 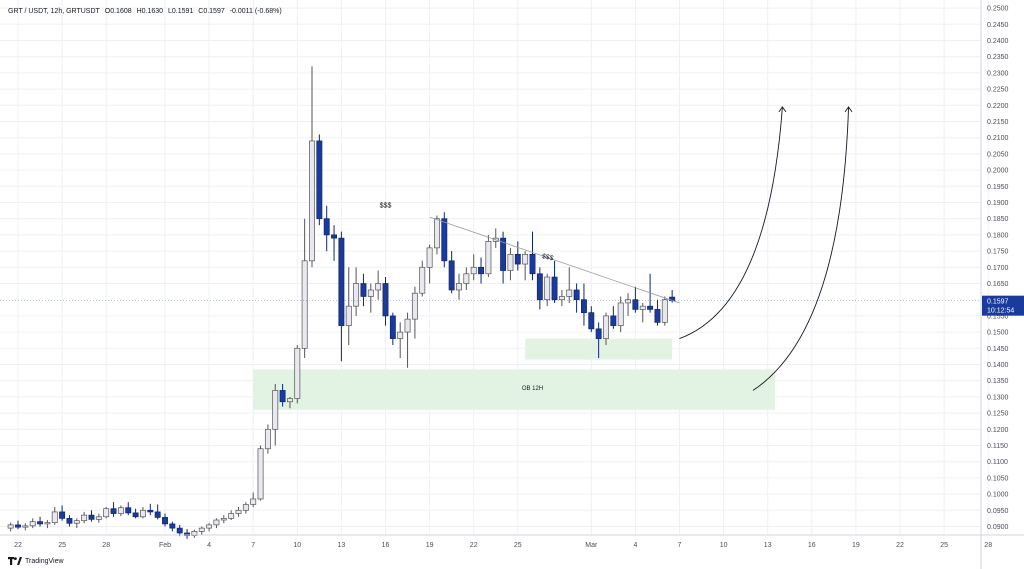 What do you see at coordinates (255, 11) in the screenshot?
I see `legend-change: -0.0011 (-0.68%)` at bounding box center [255, 11].